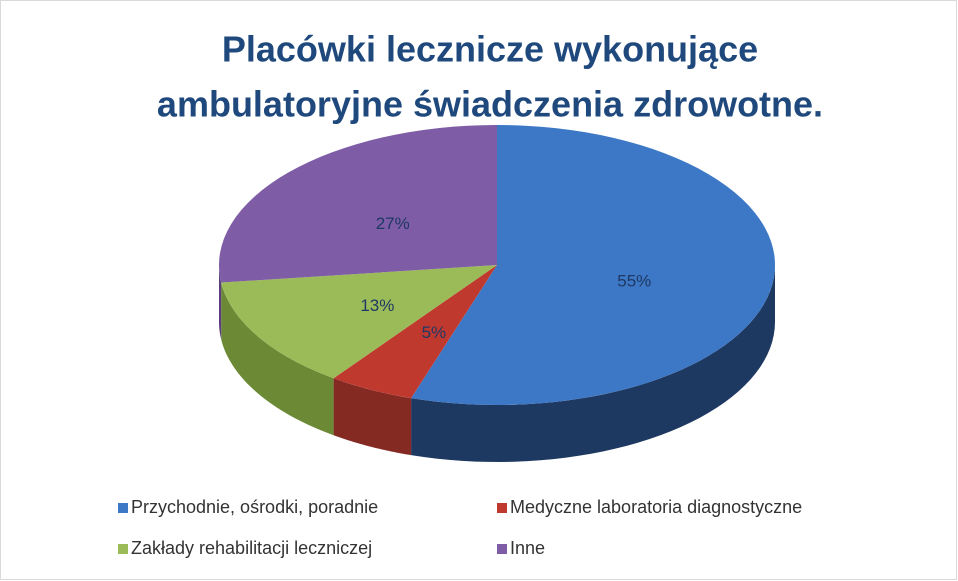 This screenshot has width=958, height=581. What do you see at coordinates (434, 332) in the screenshot?
I see `data-label: 5%` at bounding box center [434, 332].